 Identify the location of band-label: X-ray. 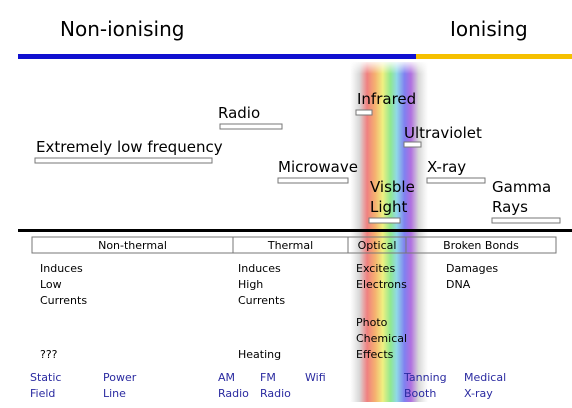
(446, 167).